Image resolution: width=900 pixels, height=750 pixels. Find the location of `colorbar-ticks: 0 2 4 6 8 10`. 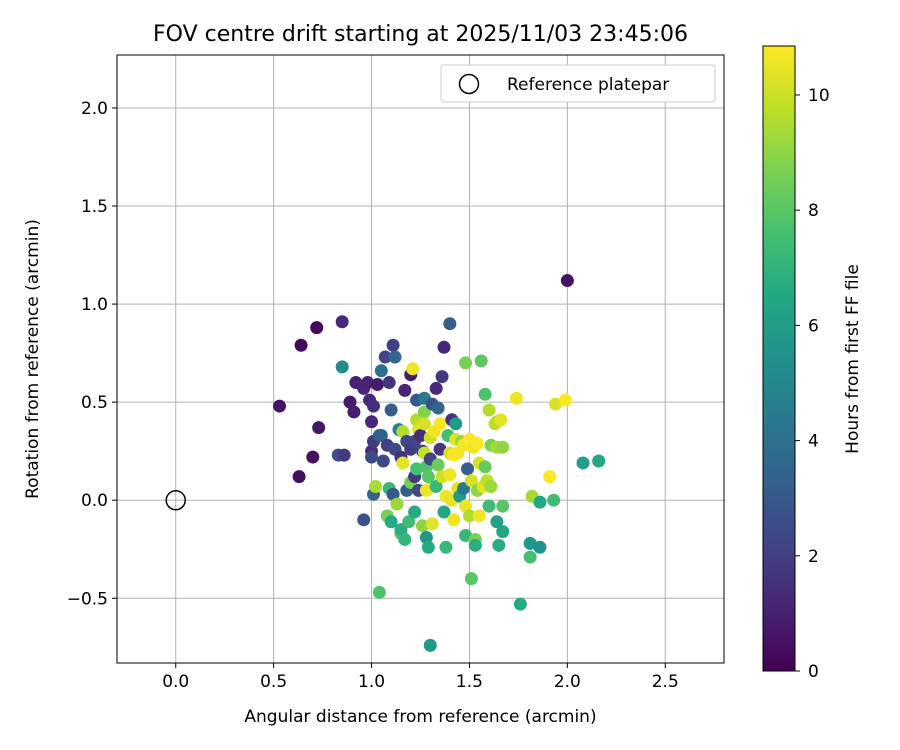

colorbar-ticks: 0 2 4 6 8 10 is located at coordinates (812, 384).